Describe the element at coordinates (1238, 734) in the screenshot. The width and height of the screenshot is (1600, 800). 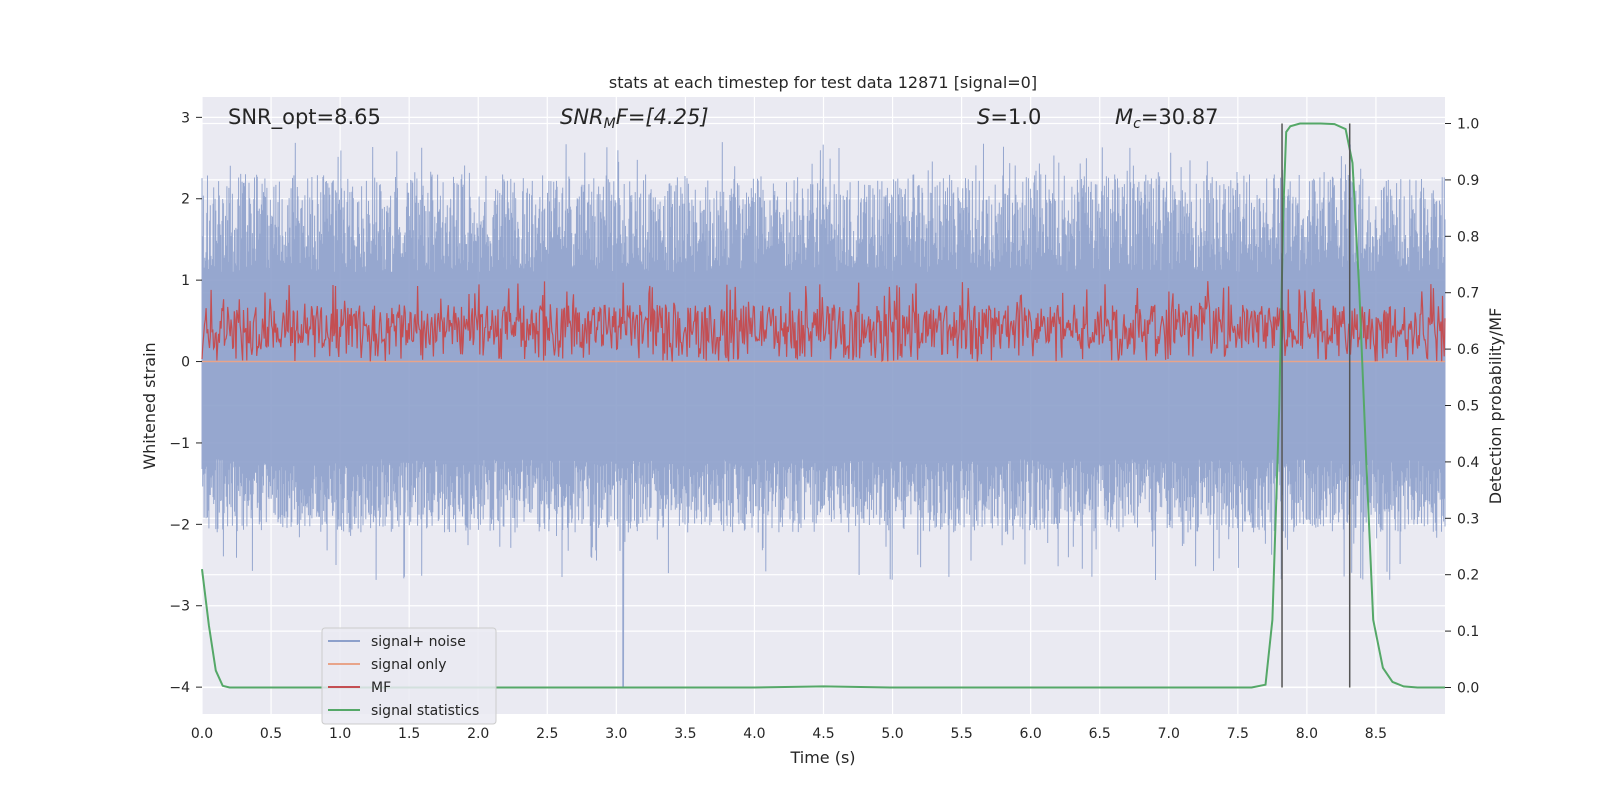
I see `x-tick-label: 7.5` at that location.